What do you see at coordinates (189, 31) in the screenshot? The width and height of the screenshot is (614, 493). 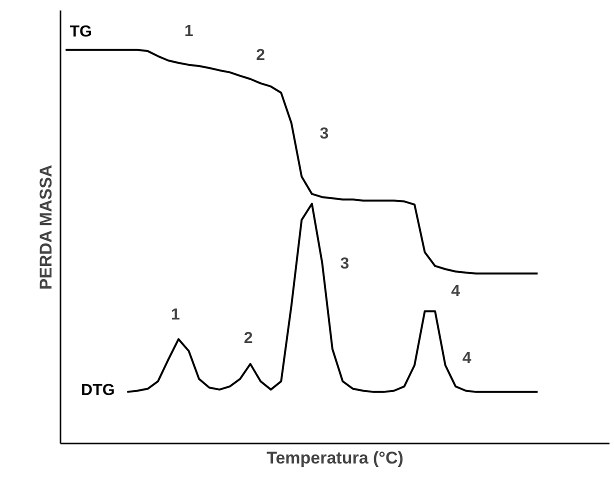 I see `text: 1` at bounding box center [189, 31].